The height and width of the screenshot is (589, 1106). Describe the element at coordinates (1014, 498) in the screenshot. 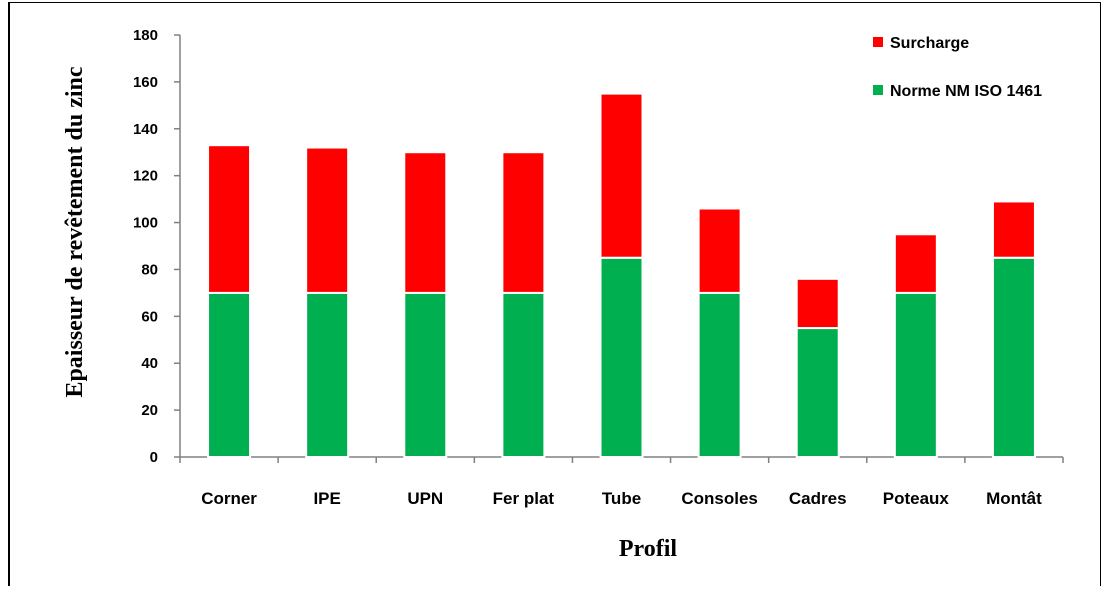

I see `x-tick-label: Montât` at that location.